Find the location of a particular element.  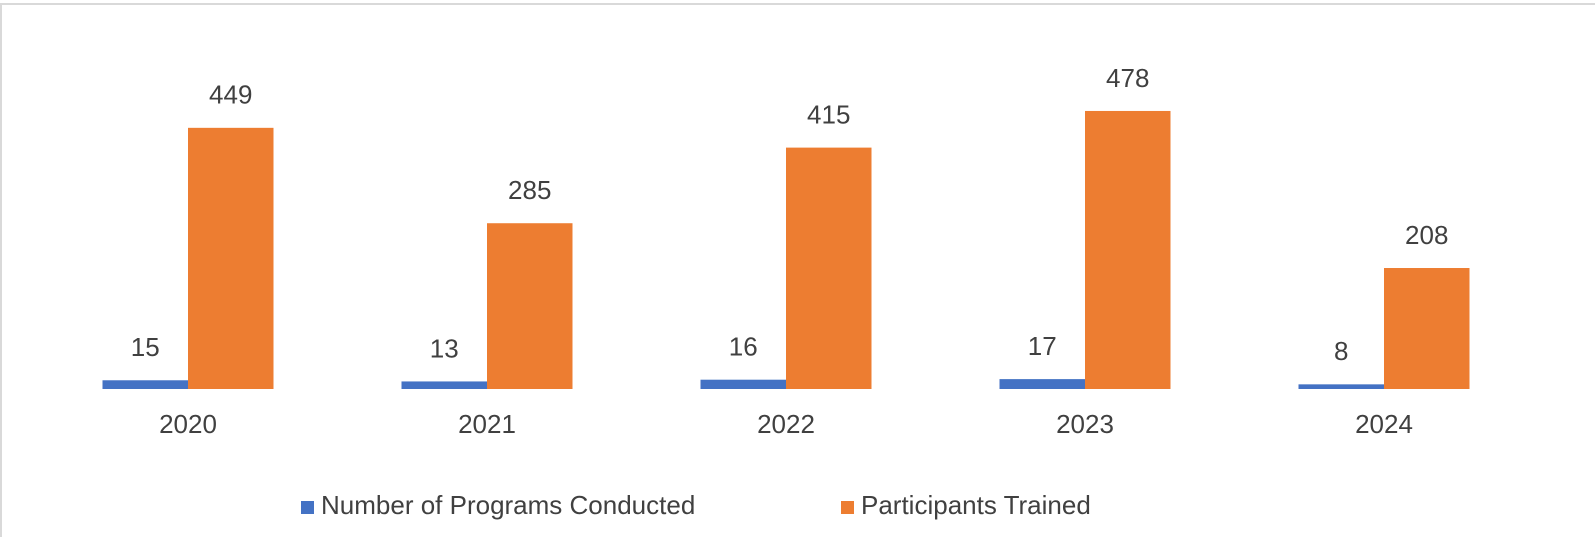

data-label: 478 is located at coordinates (1127, 78).